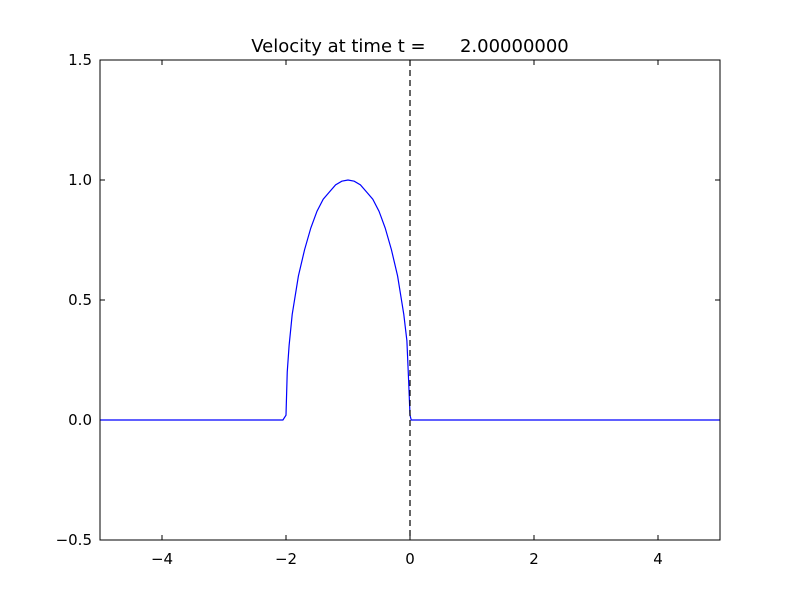 The height and width of the screenshot is (600, 800). What do you see at coordinates (534, 559) in the screenshot?
I see `x-tick-label: 2` at bounding box center [534, 559].